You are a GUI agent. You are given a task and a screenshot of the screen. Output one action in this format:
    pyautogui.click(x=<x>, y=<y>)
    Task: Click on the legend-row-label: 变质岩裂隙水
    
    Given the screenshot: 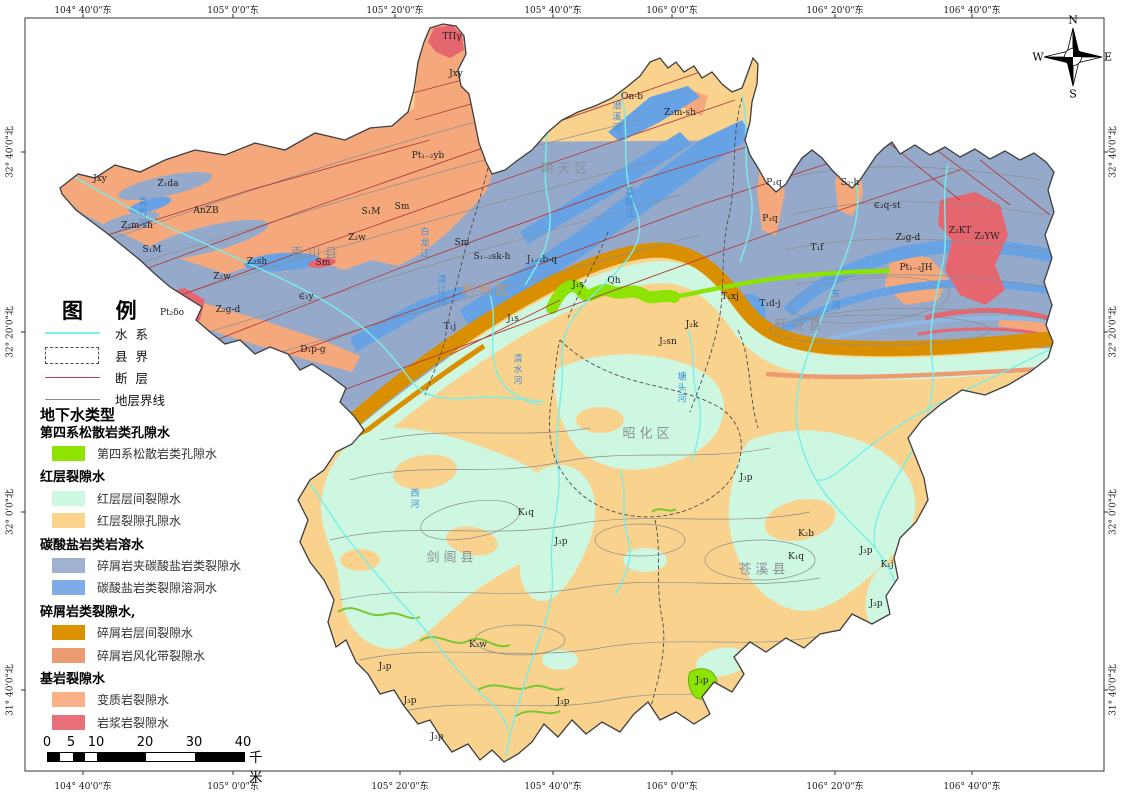 What is the action you would take?
    pyautogui.click(x=133, y=700)
    